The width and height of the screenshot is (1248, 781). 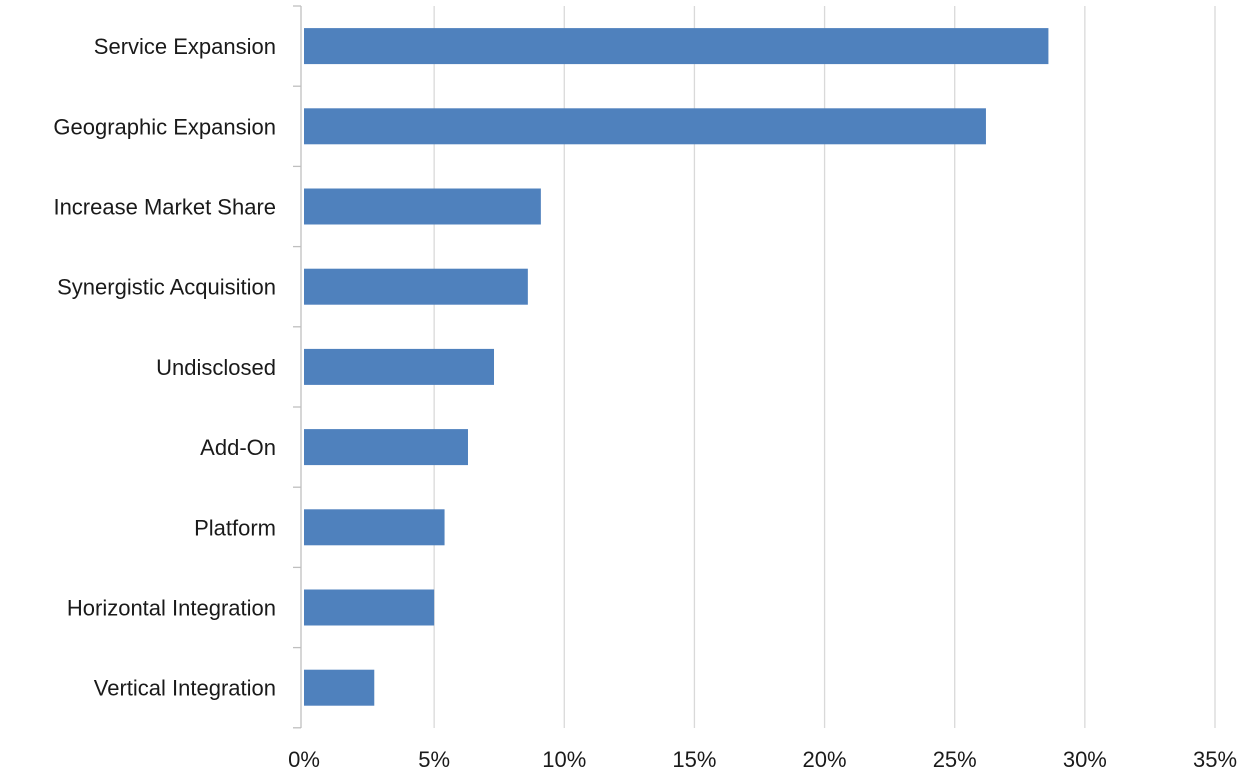 What do you see at coordinates (955, 759) in the screenshot?
I see `x-tick-label: 25%` at bounding box center [955, 759].